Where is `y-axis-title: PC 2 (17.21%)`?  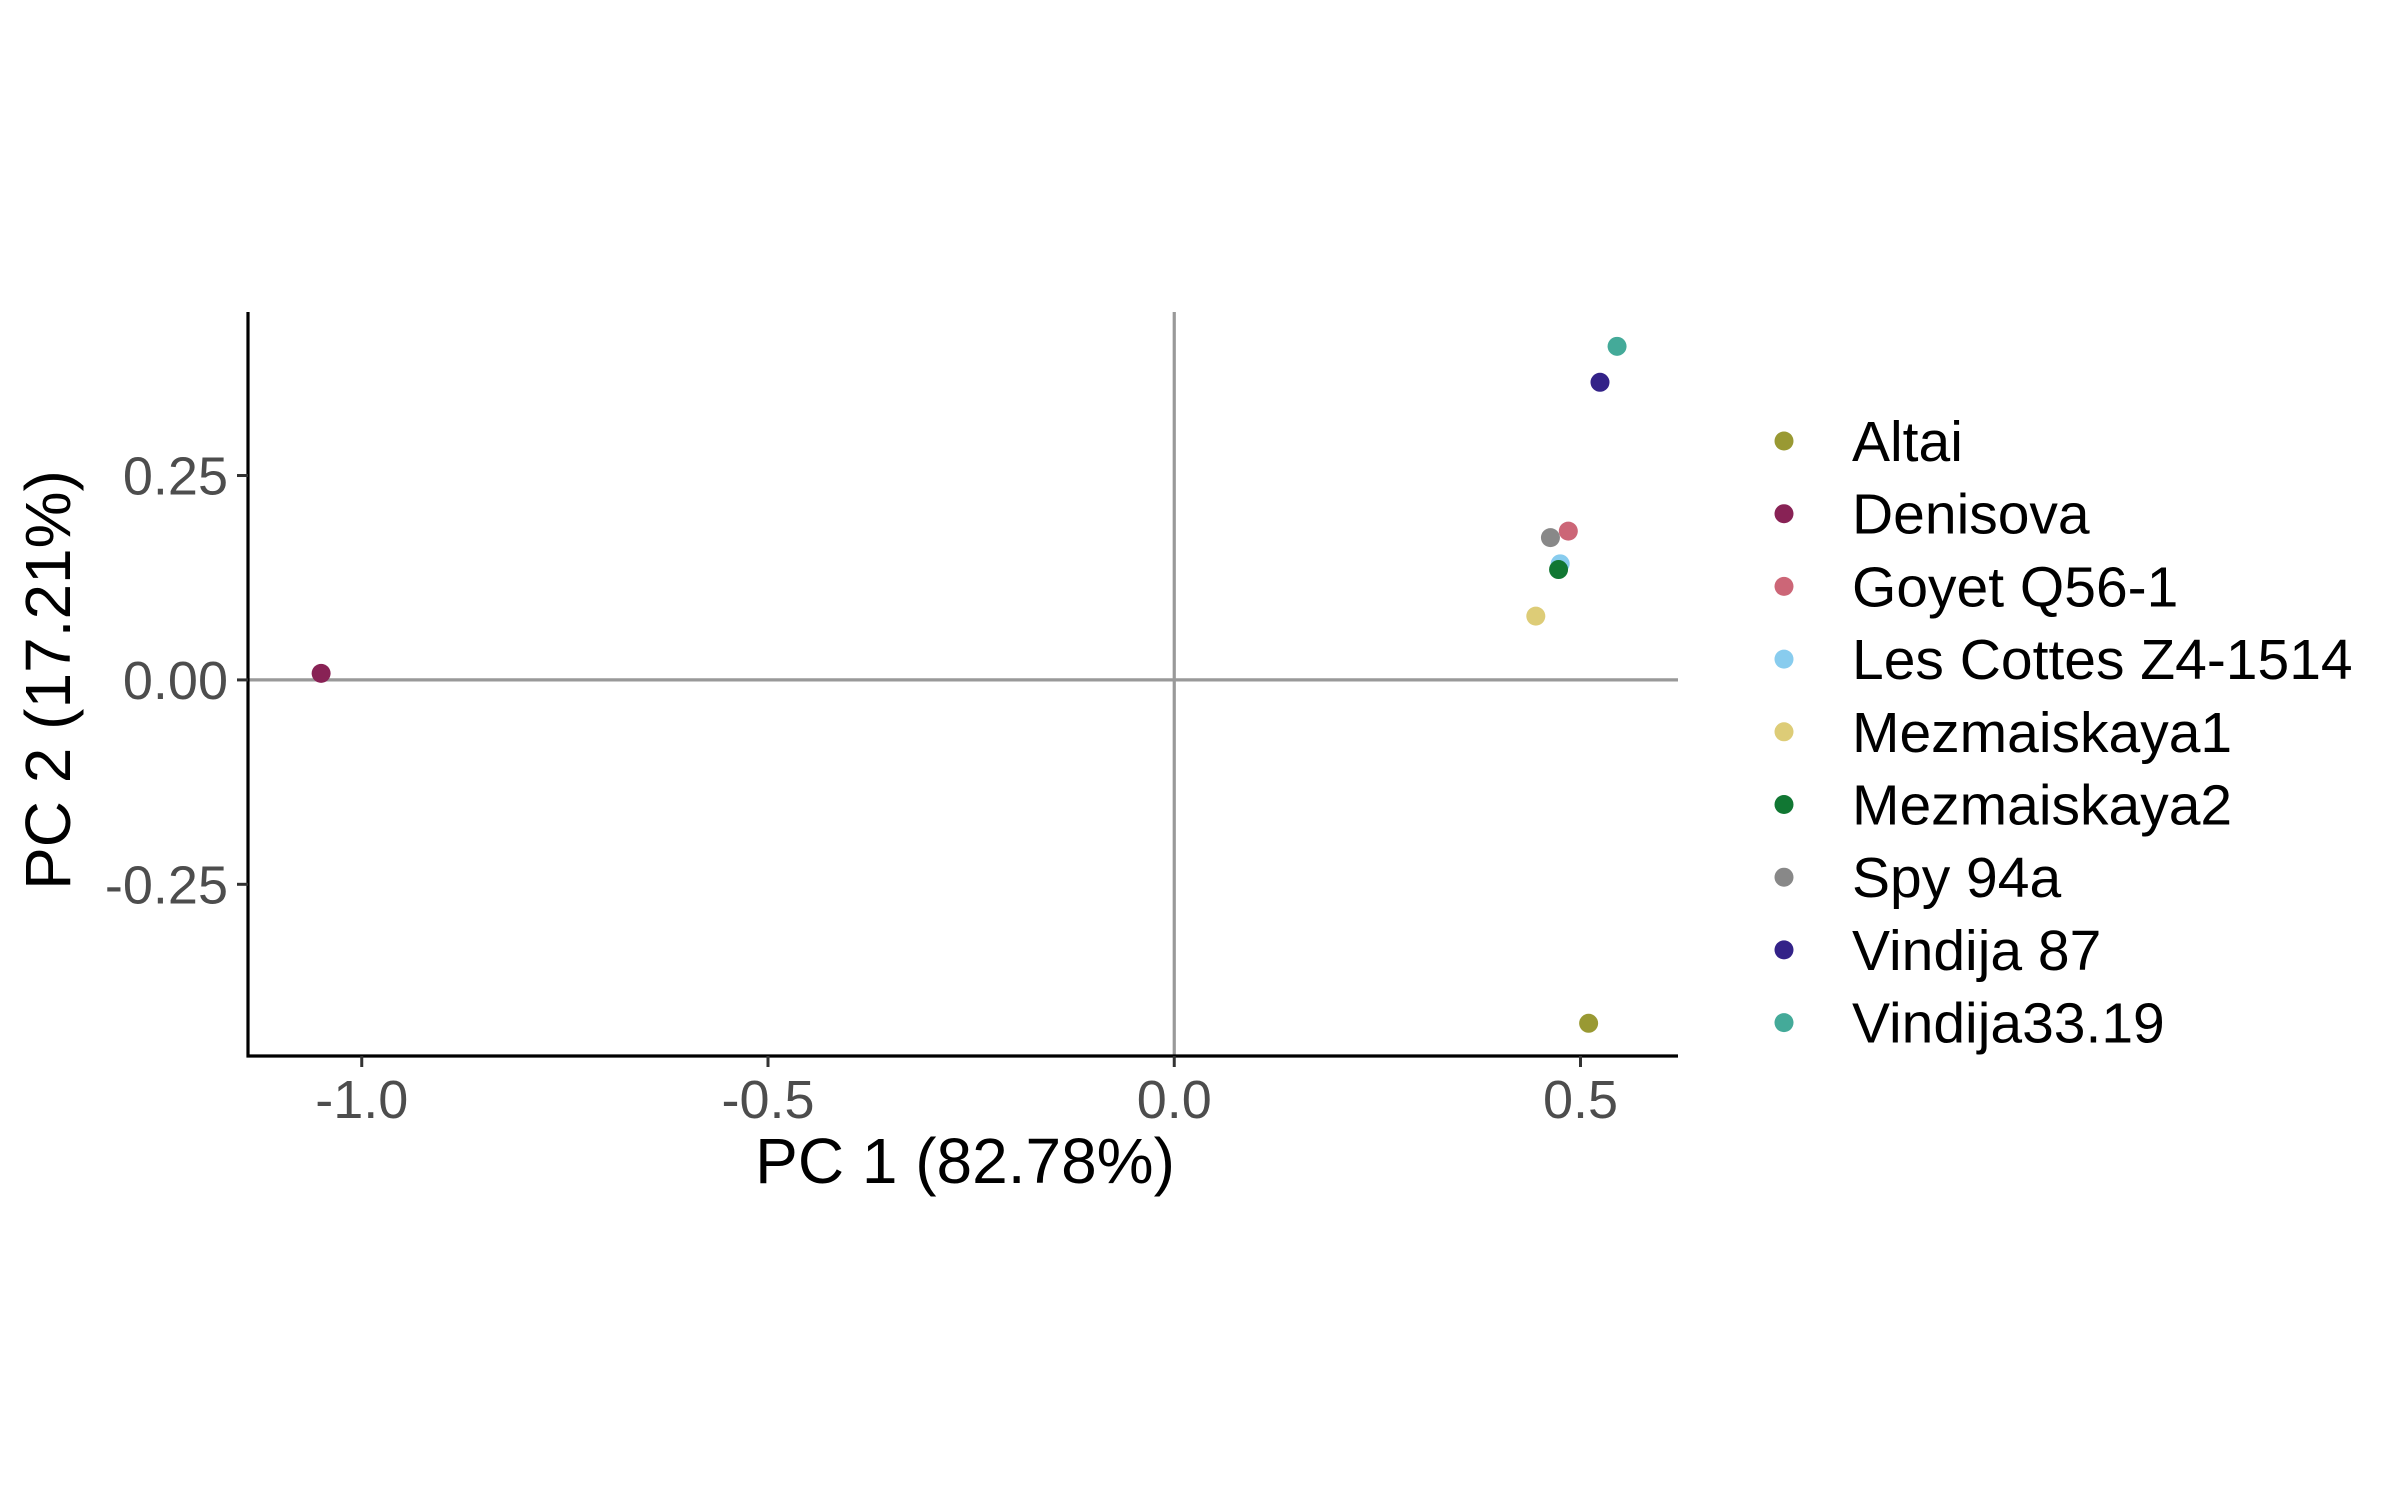 y-axis-title: PC 2 (17.21%) is located at coordinates (48, 680).